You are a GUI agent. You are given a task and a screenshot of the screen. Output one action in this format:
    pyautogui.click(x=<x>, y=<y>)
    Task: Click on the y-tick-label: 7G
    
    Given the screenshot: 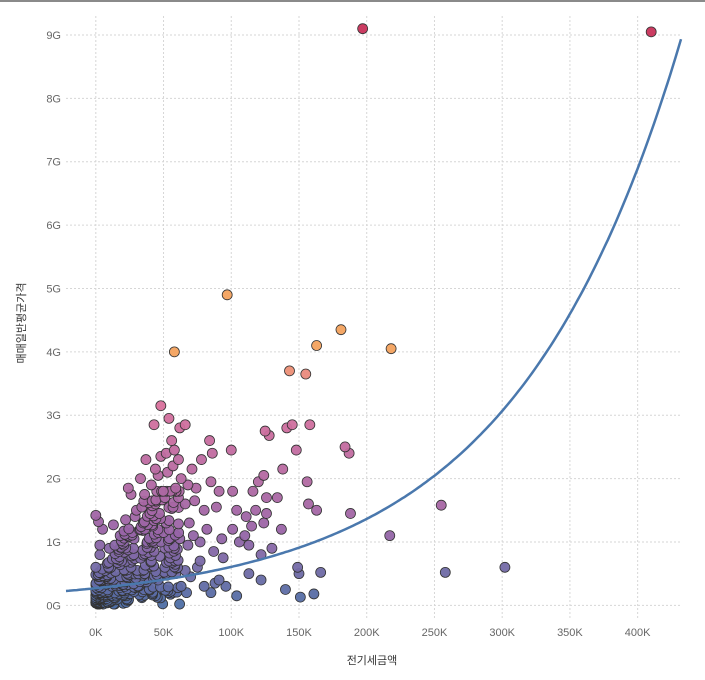 What is the action you would take?
    pyautogui.click(x=53, y=163)
    